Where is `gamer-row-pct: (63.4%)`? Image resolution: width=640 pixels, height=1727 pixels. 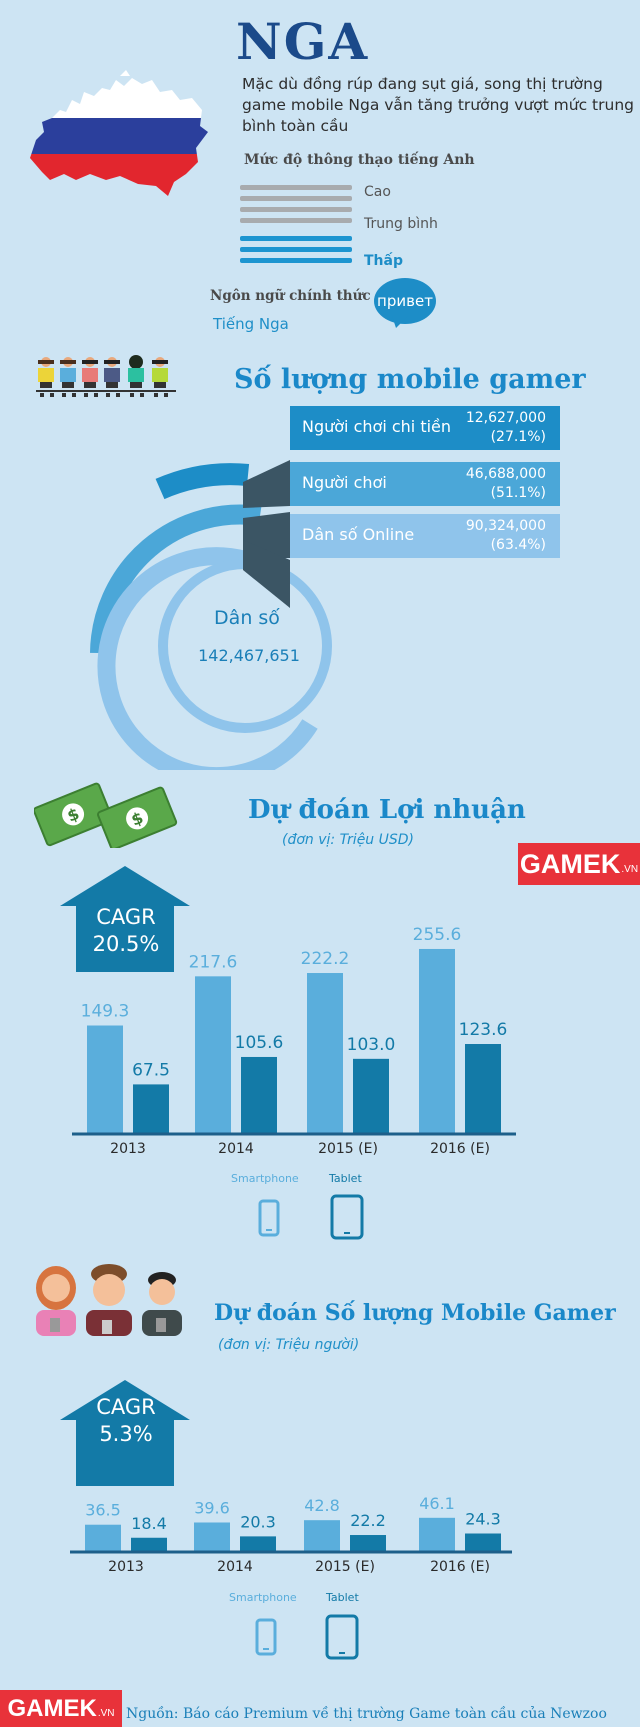 gamer-row-pct: (63.4%) is located at coordinates (518, 545).